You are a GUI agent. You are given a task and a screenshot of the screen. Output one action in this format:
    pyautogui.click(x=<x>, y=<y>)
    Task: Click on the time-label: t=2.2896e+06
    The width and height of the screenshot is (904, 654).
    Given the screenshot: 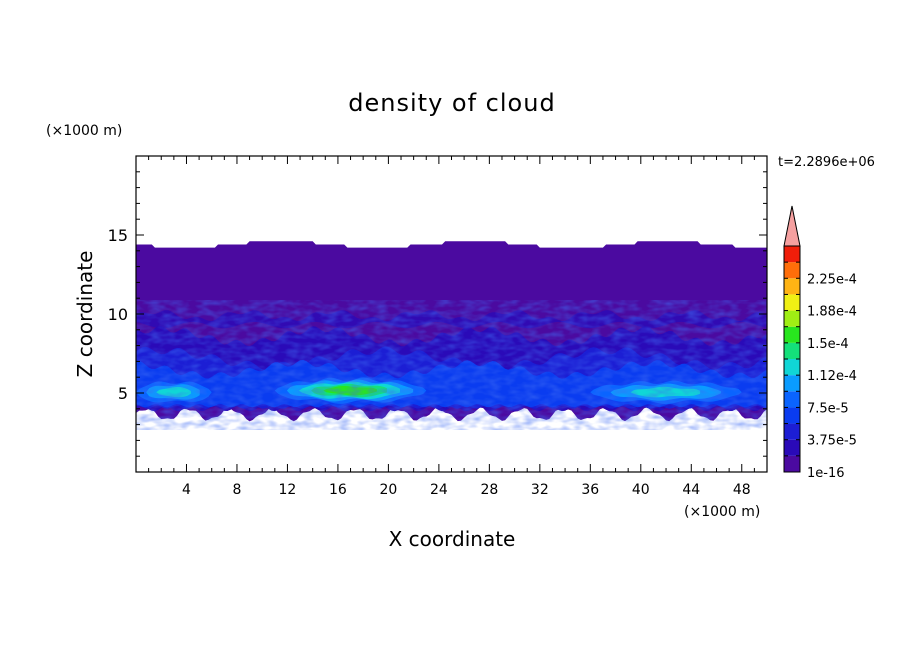 What is the action you would take?
    pyautogui.click(x=826, y=162)
    